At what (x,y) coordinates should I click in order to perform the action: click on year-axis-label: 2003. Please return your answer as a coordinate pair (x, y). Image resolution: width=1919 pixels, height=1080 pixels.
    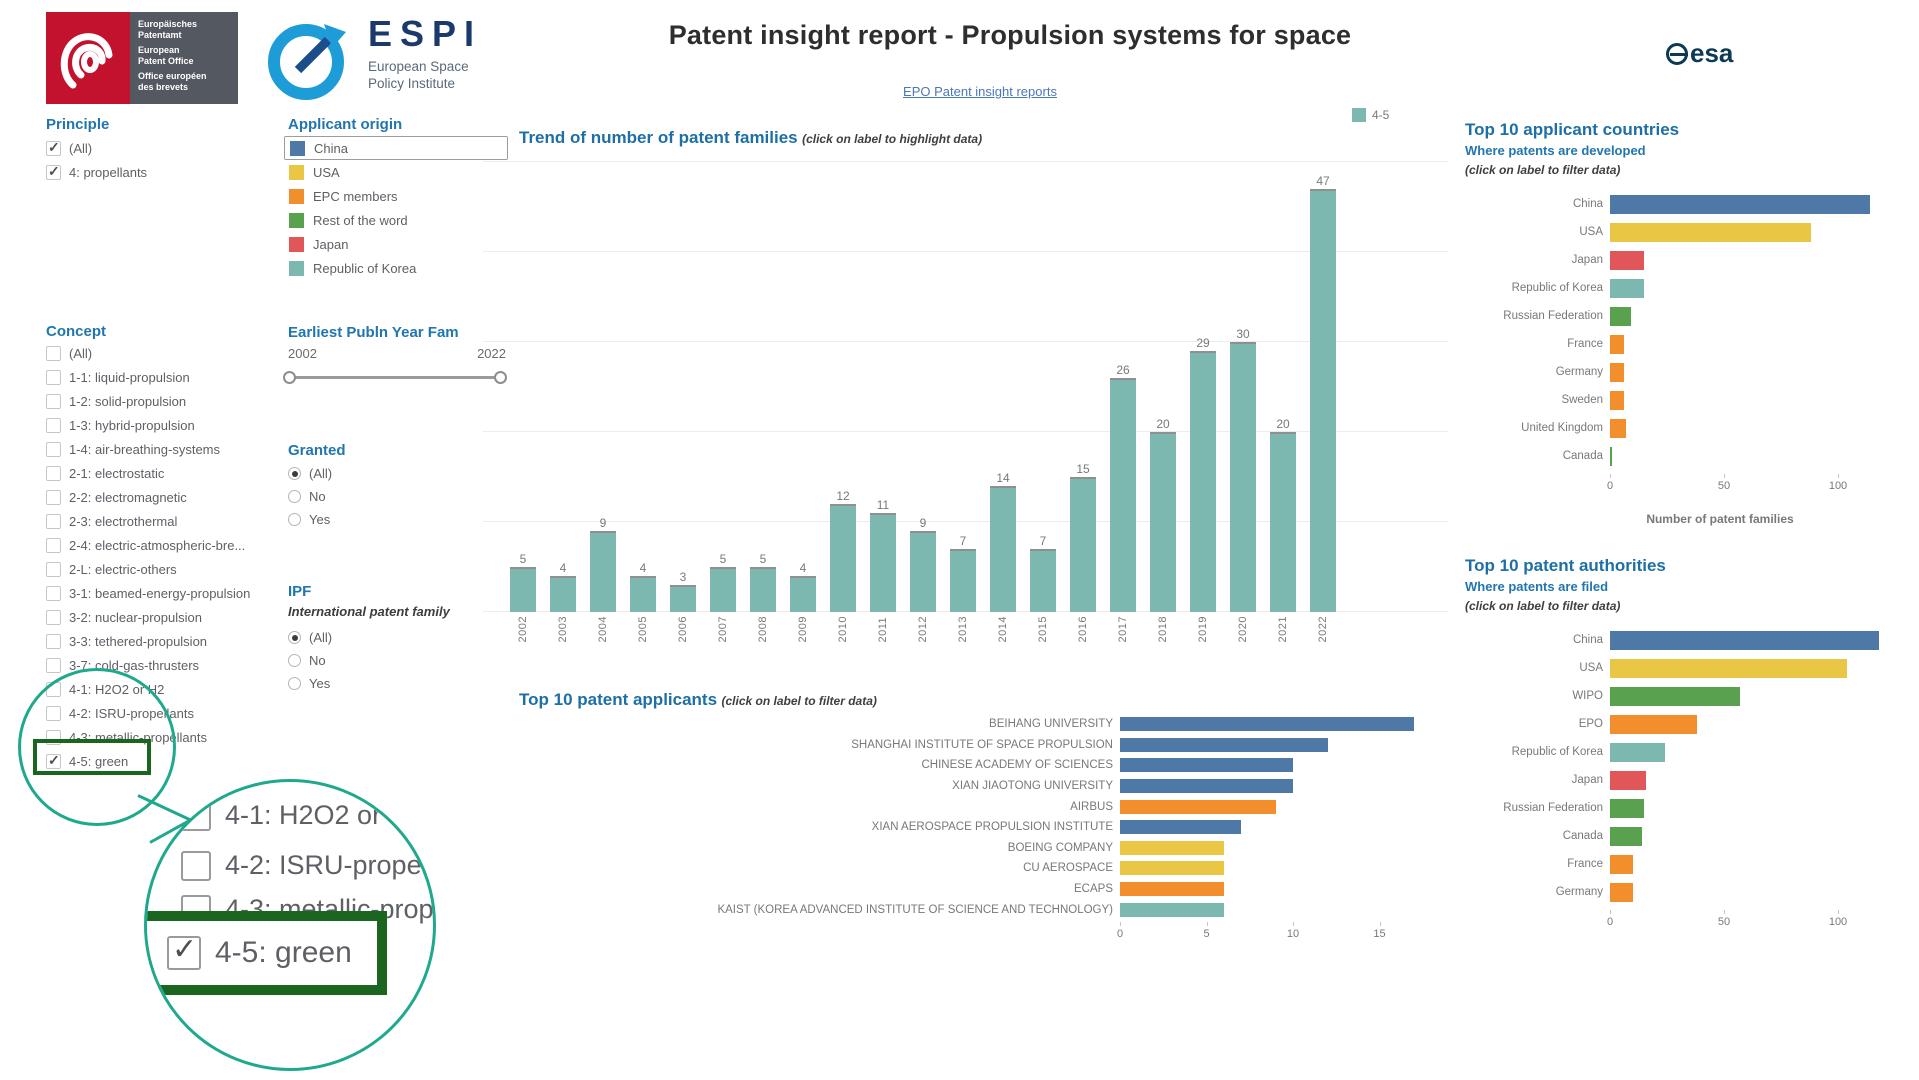
    Looking at the image, I should click on (563, 629).